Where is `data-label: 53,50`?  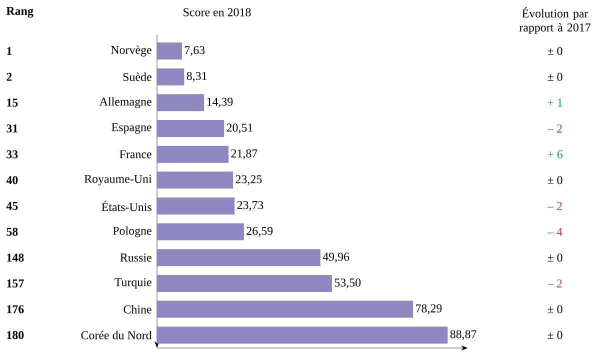 data-label: 53,50 is located at coordinates (347, 283).